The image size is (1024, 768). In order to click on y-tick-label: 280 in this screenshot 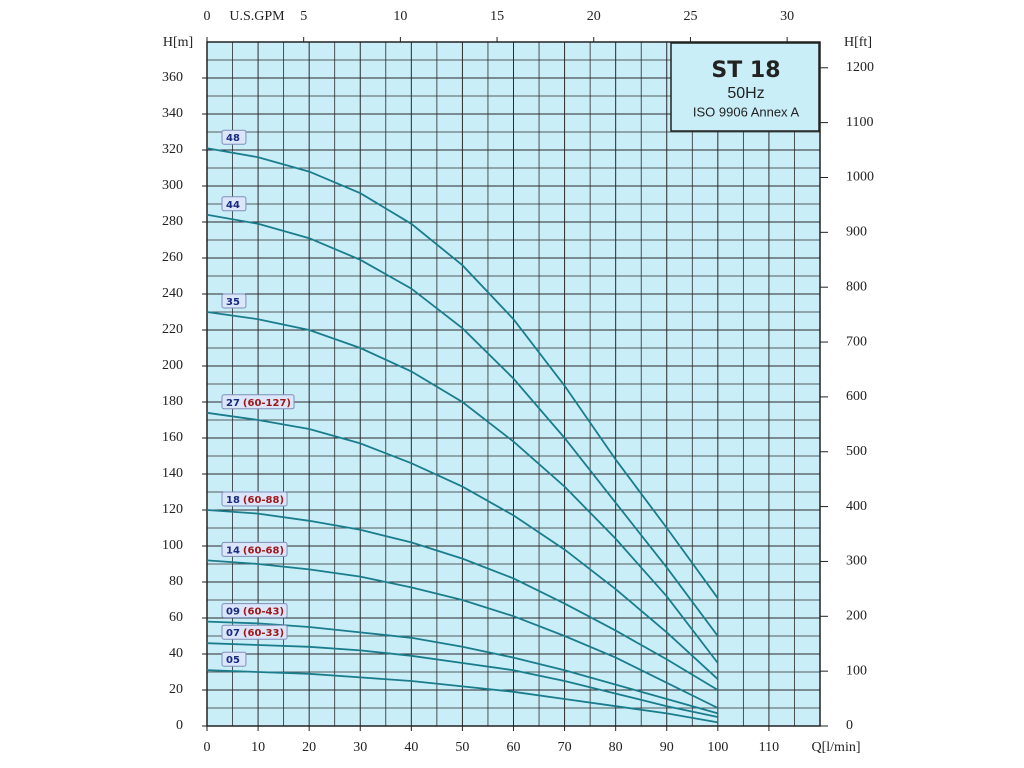, I will do `click(172, 221)`.